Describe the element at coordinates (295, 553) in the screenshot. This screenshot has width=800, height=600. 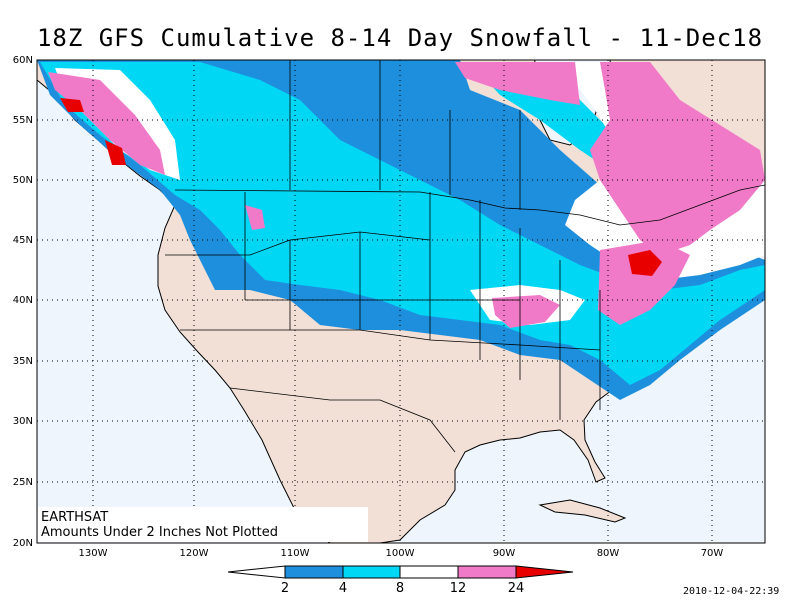
I see `lon-label: 110W` at that location.